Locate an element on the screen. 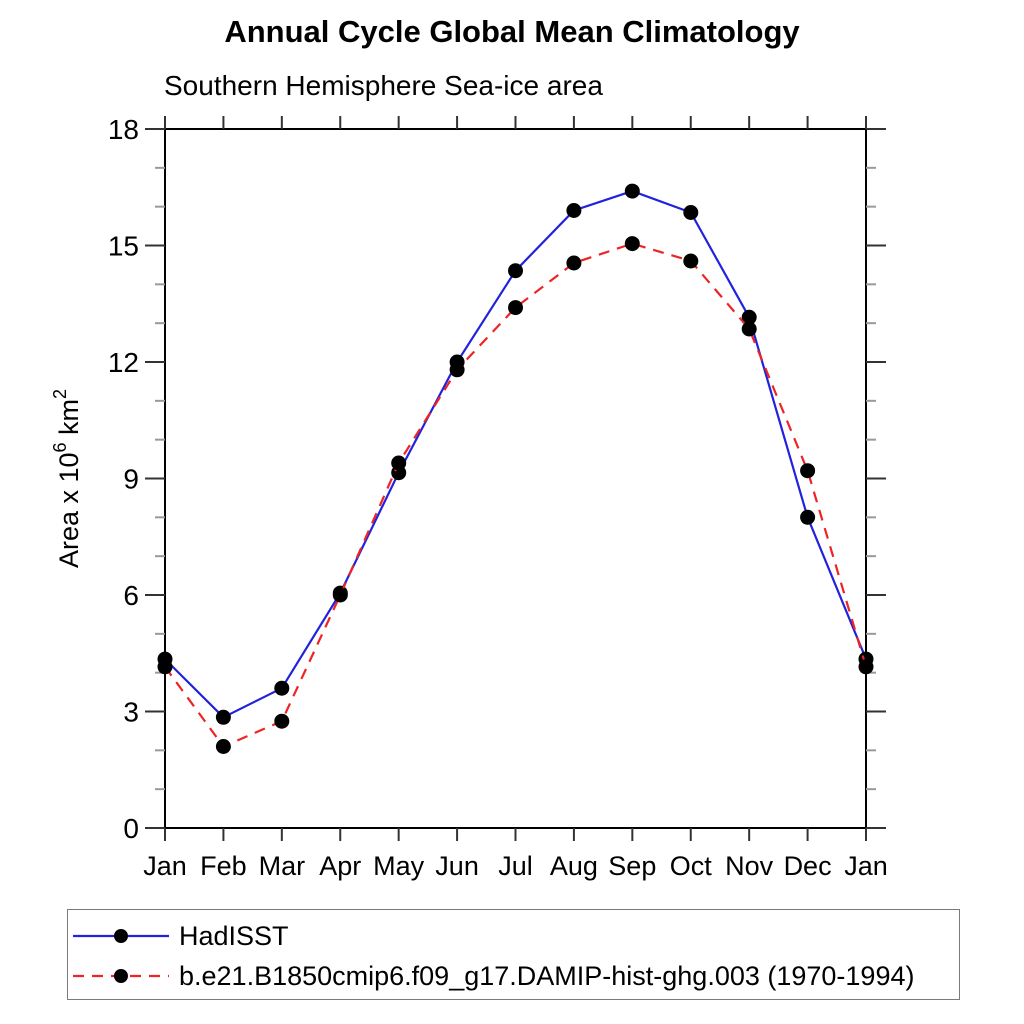 This screenshot has width=1024, height=1024. y-tick-label: 15 is located at coordinates (123, 246).